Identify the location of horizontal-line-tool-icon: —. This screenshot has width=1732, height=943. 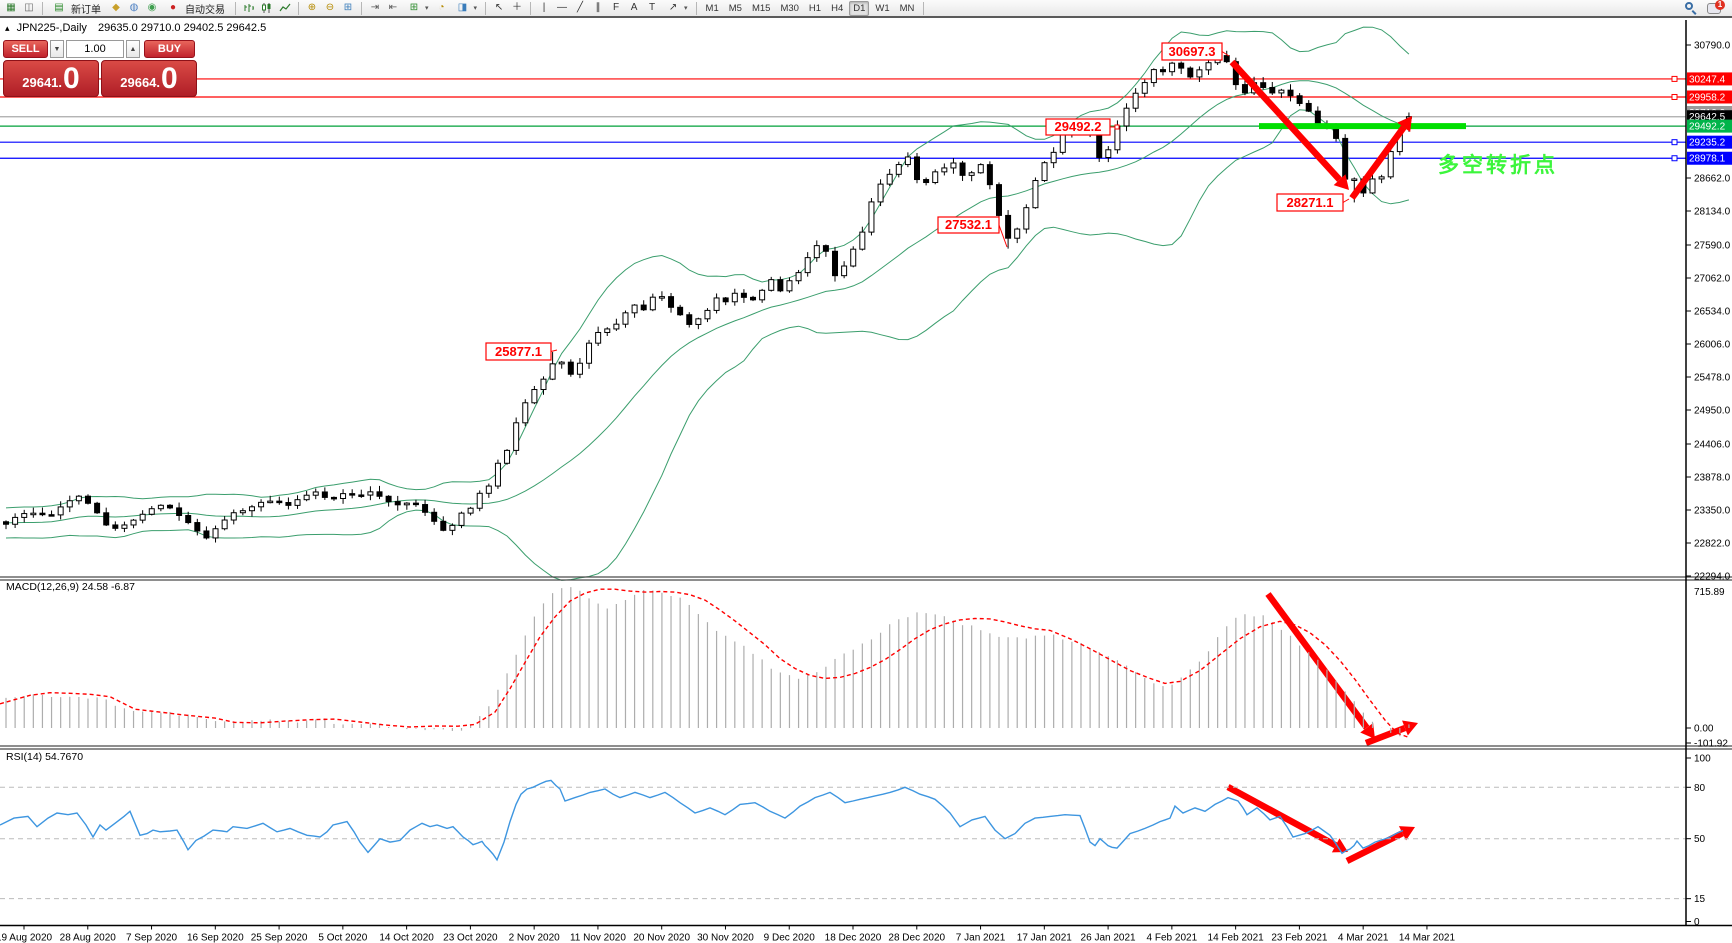
(562, 7).